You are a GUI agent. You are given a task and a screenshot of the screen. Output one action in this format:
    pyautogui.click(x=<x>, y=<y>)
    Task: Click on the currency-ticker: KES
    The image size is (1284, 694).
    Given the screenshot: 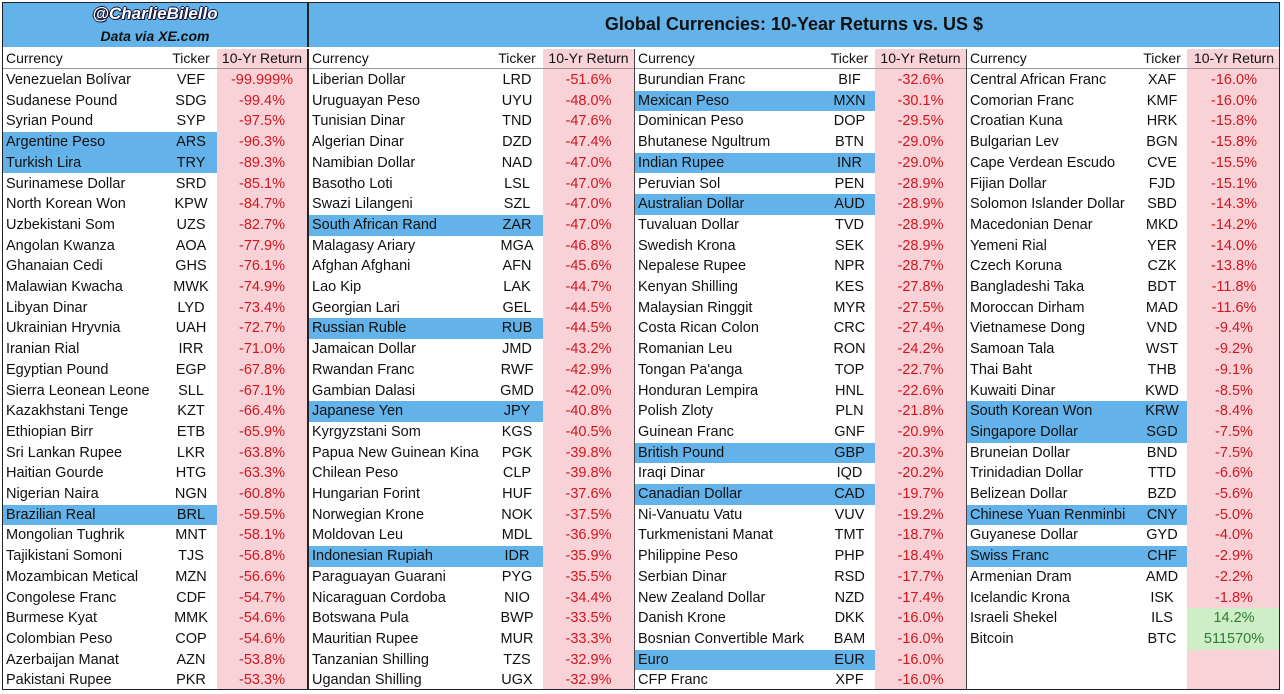 What is the action you would take?
    pyautogui.click(x=849, y=287)
    